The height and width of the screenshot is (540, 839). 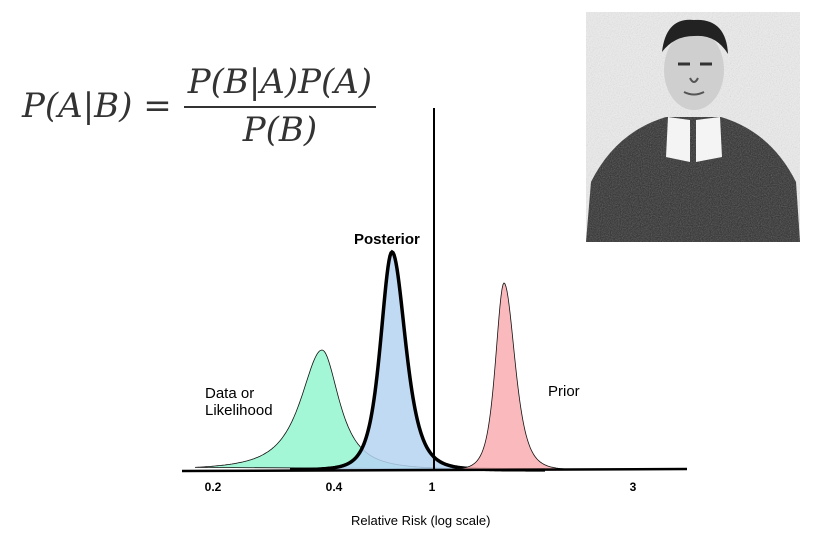 I want to click on x-axis, so click(x=434, y=470).